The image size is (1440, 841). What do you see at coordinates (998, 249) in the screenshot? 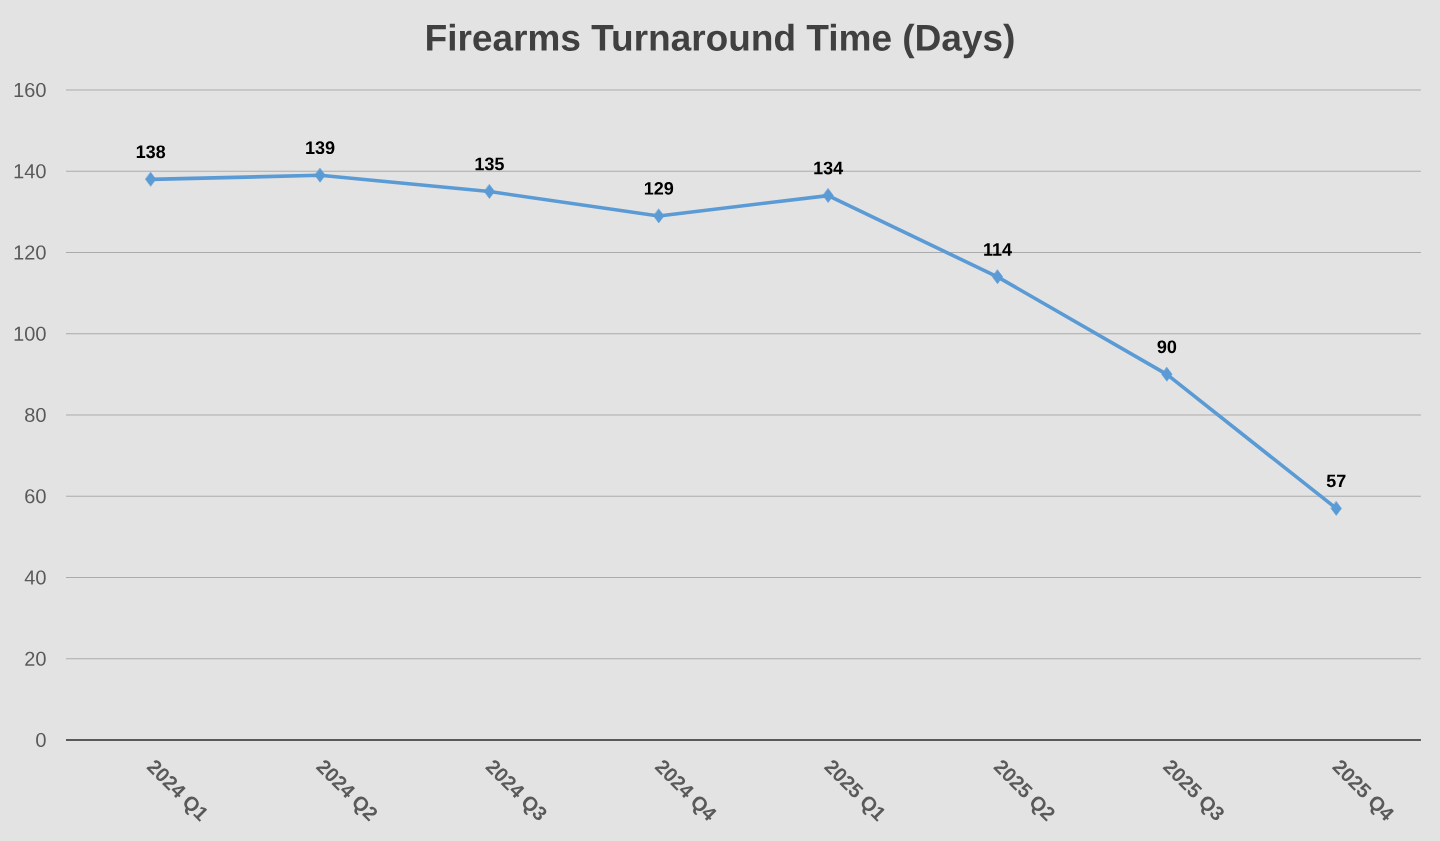
I see `data-label: 114` at bounding box center [998, 249].